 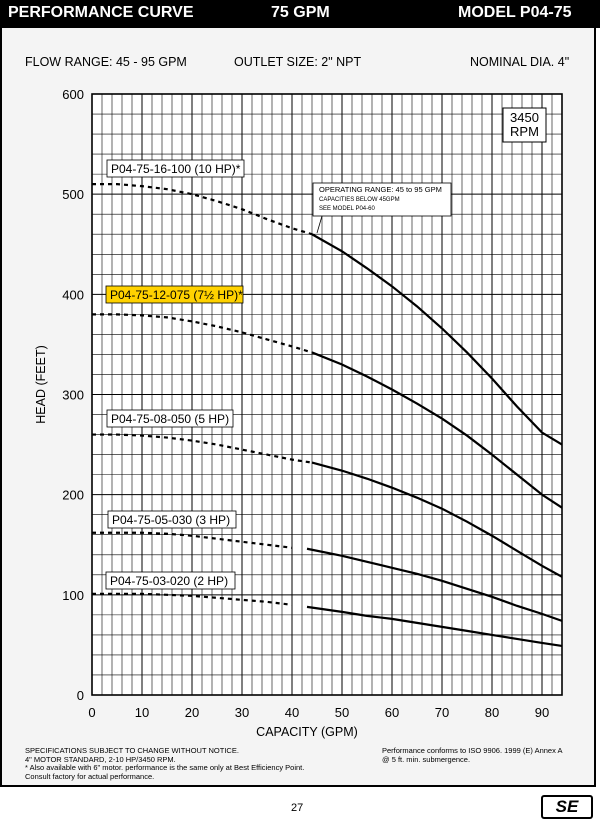 I want to click on note-text: OPERATING RANGE: 45 to 95 GPM, so click(x=380, y=189).